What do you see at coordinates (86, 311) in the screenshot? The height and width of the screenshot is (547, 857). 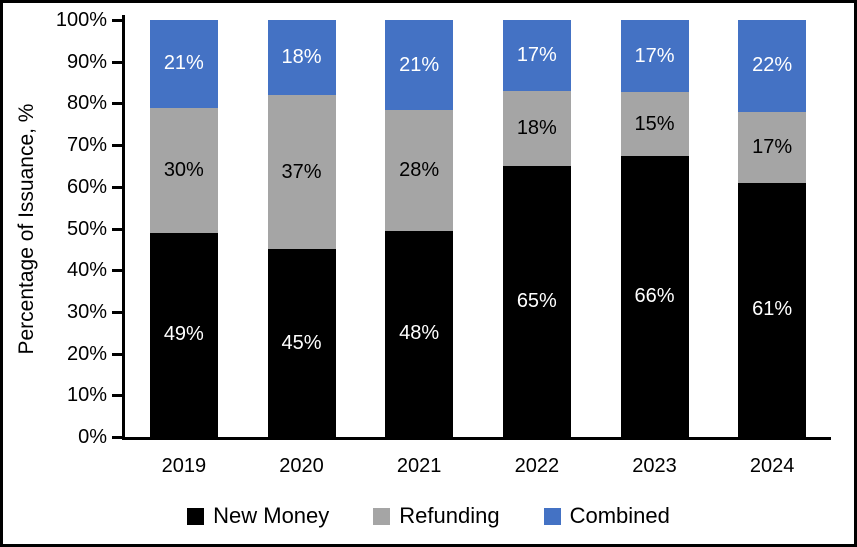 I see `y-tick-label: 30%` at bounding box center [86, 311].